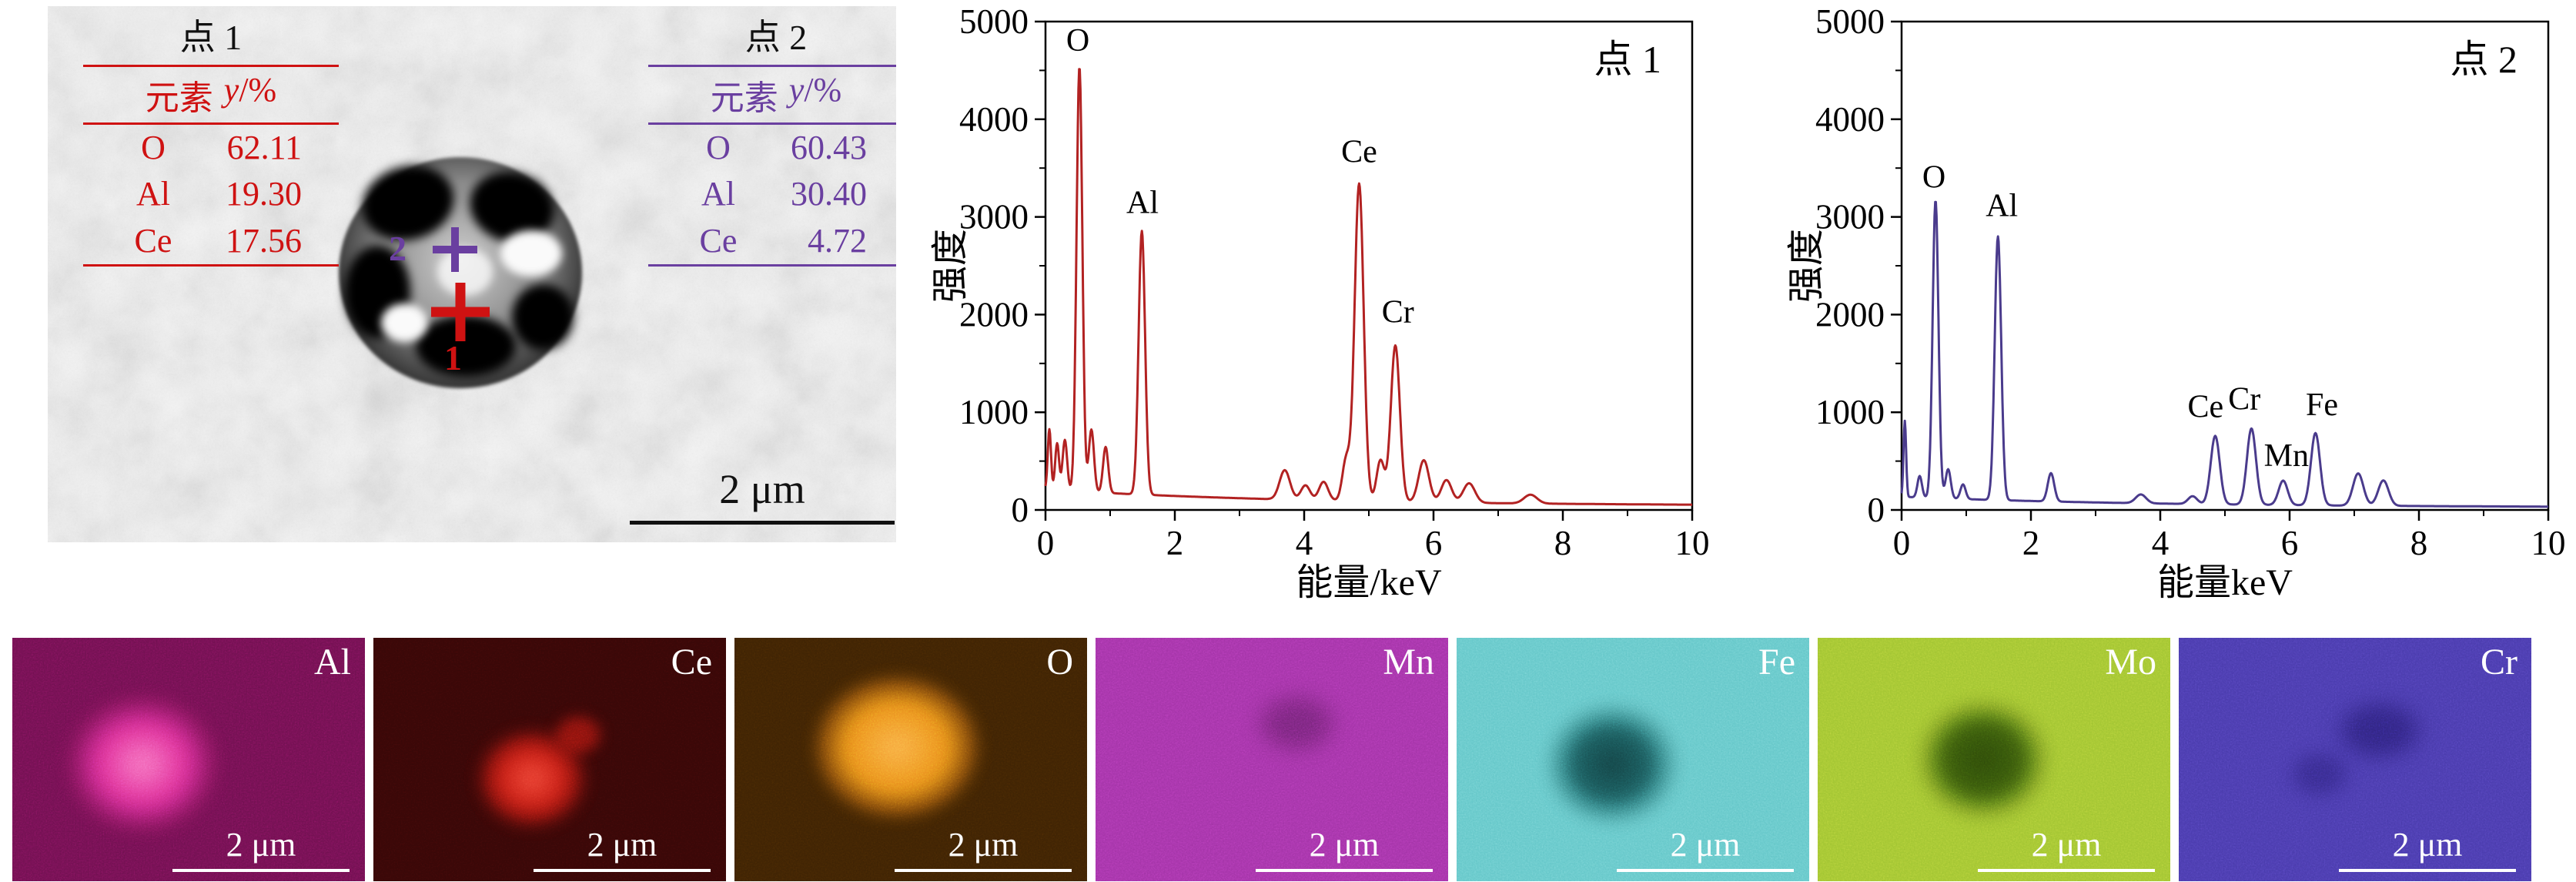 The image size is (2576, 882). What do you see at coordinates (776, 37) in the screenshot?
I see `table-title: 点 2` at bounding box center [776, 37].